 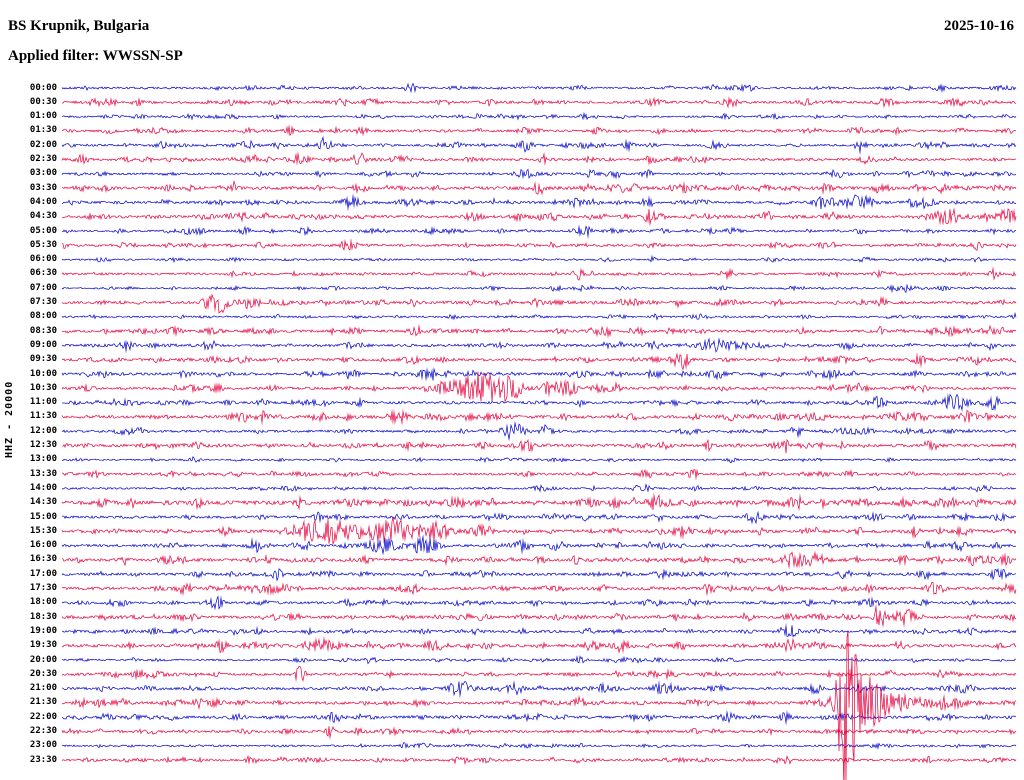 I want to click on time-label: 06:30, so click(x=43, y=273).